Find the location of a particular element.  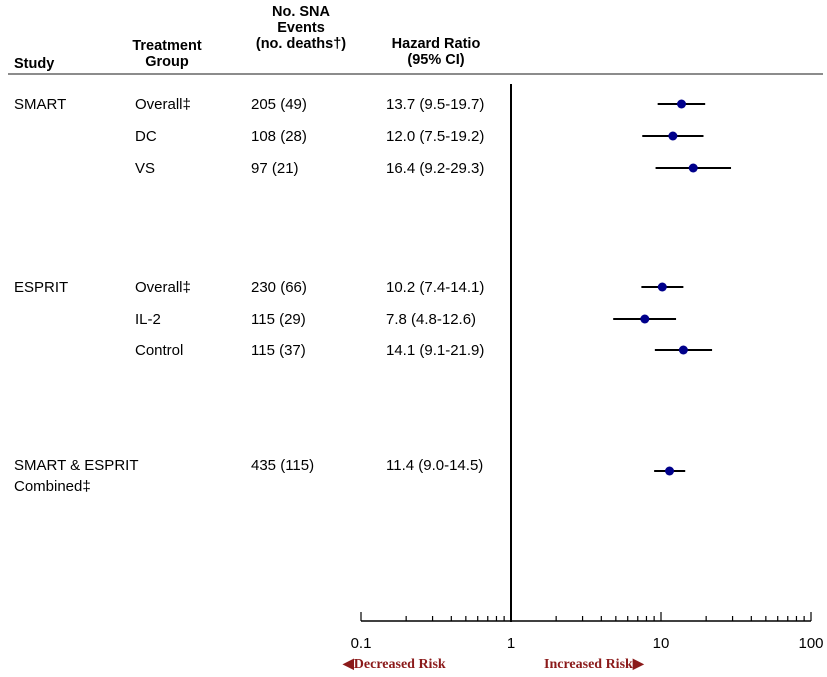

row-events: 205 (49) is located at coordinates (279, 104).